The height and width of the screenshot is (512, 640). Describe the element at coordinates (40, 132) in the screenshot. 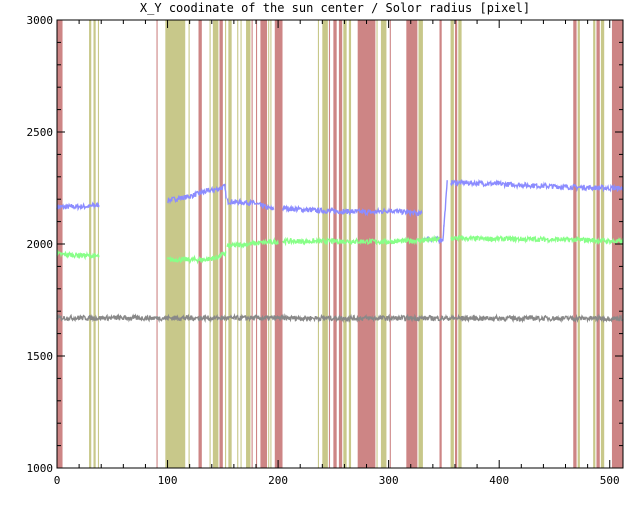

I see `y-tick-label: 2500` at that location.